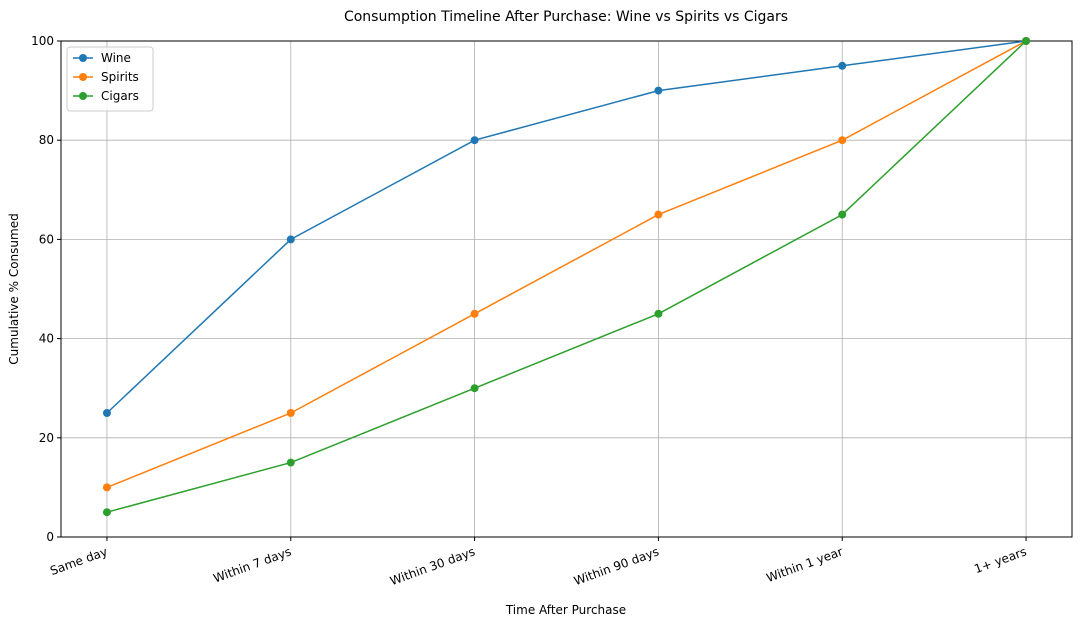 This screenshot has width=1080, height=627. I want to click on legend-label: Wine, so click(116, 58).